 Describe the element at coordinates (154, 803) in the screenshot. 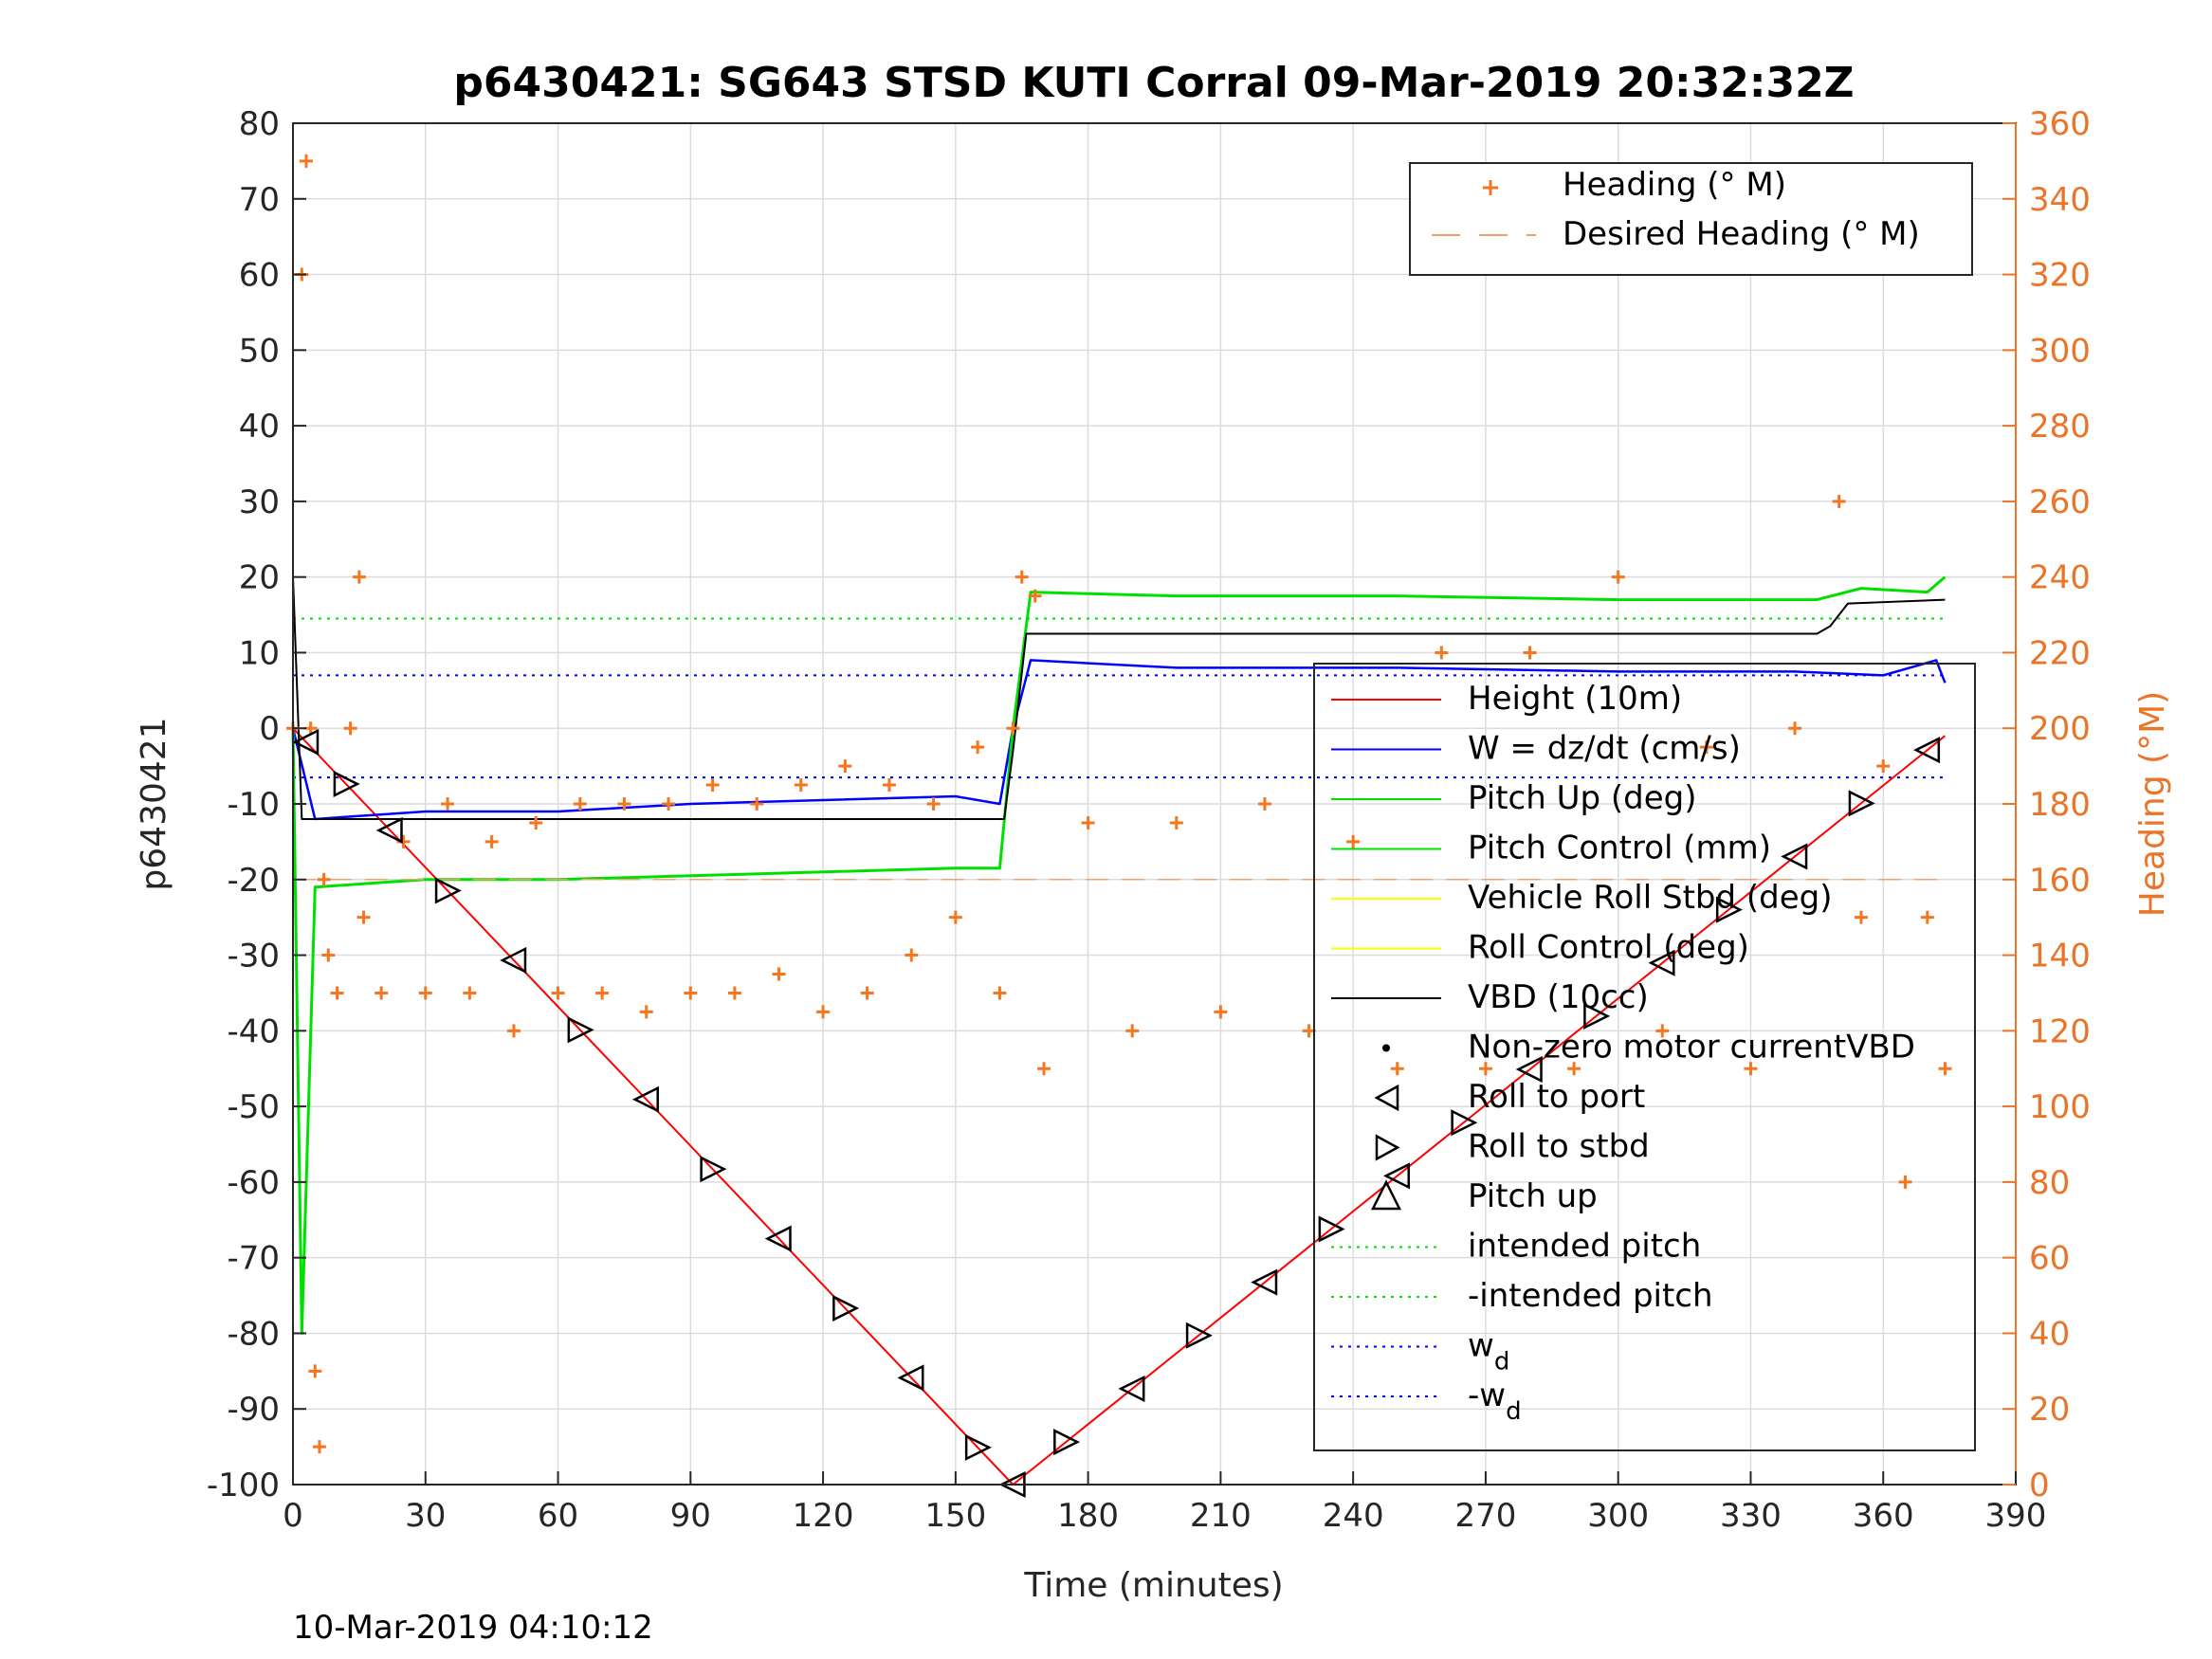

I see `y-left-axis-label: p6430421` at that location.